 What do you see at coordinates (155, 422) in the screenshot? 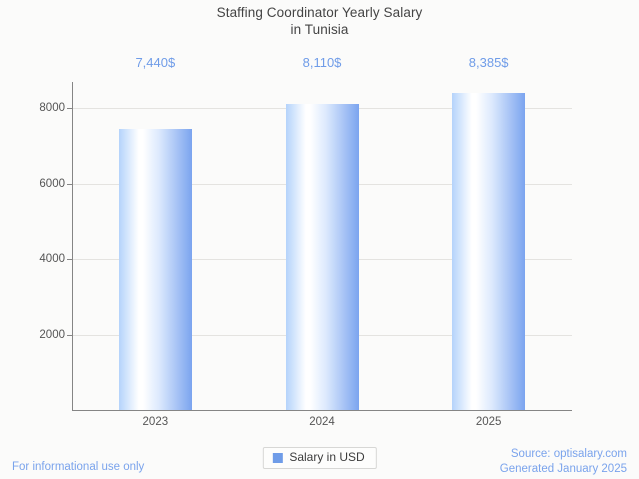
I see `x-axis-label-2023: 2023` at bounding box center [155, 422].